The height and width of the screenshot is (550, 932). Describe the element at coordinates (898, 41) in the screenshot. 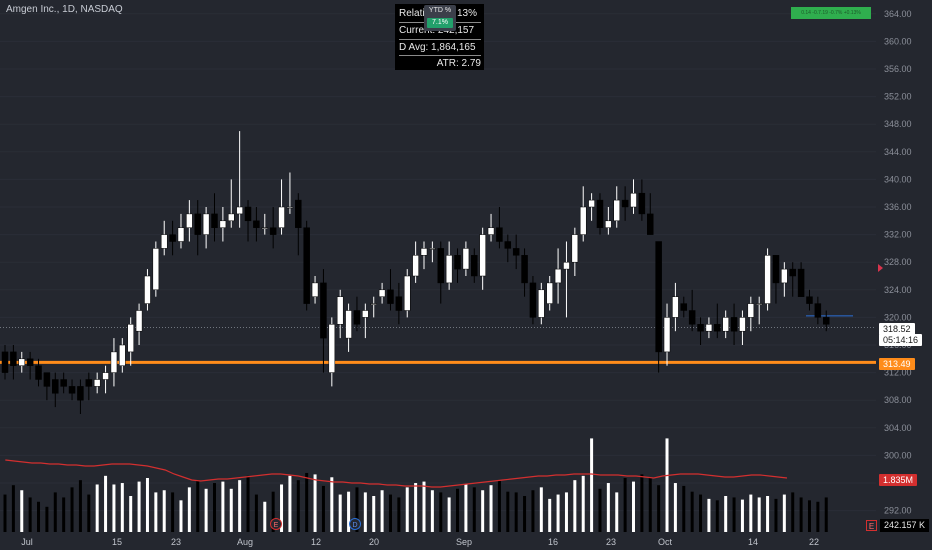

I see `price-tick-label: 360.00` at that location.